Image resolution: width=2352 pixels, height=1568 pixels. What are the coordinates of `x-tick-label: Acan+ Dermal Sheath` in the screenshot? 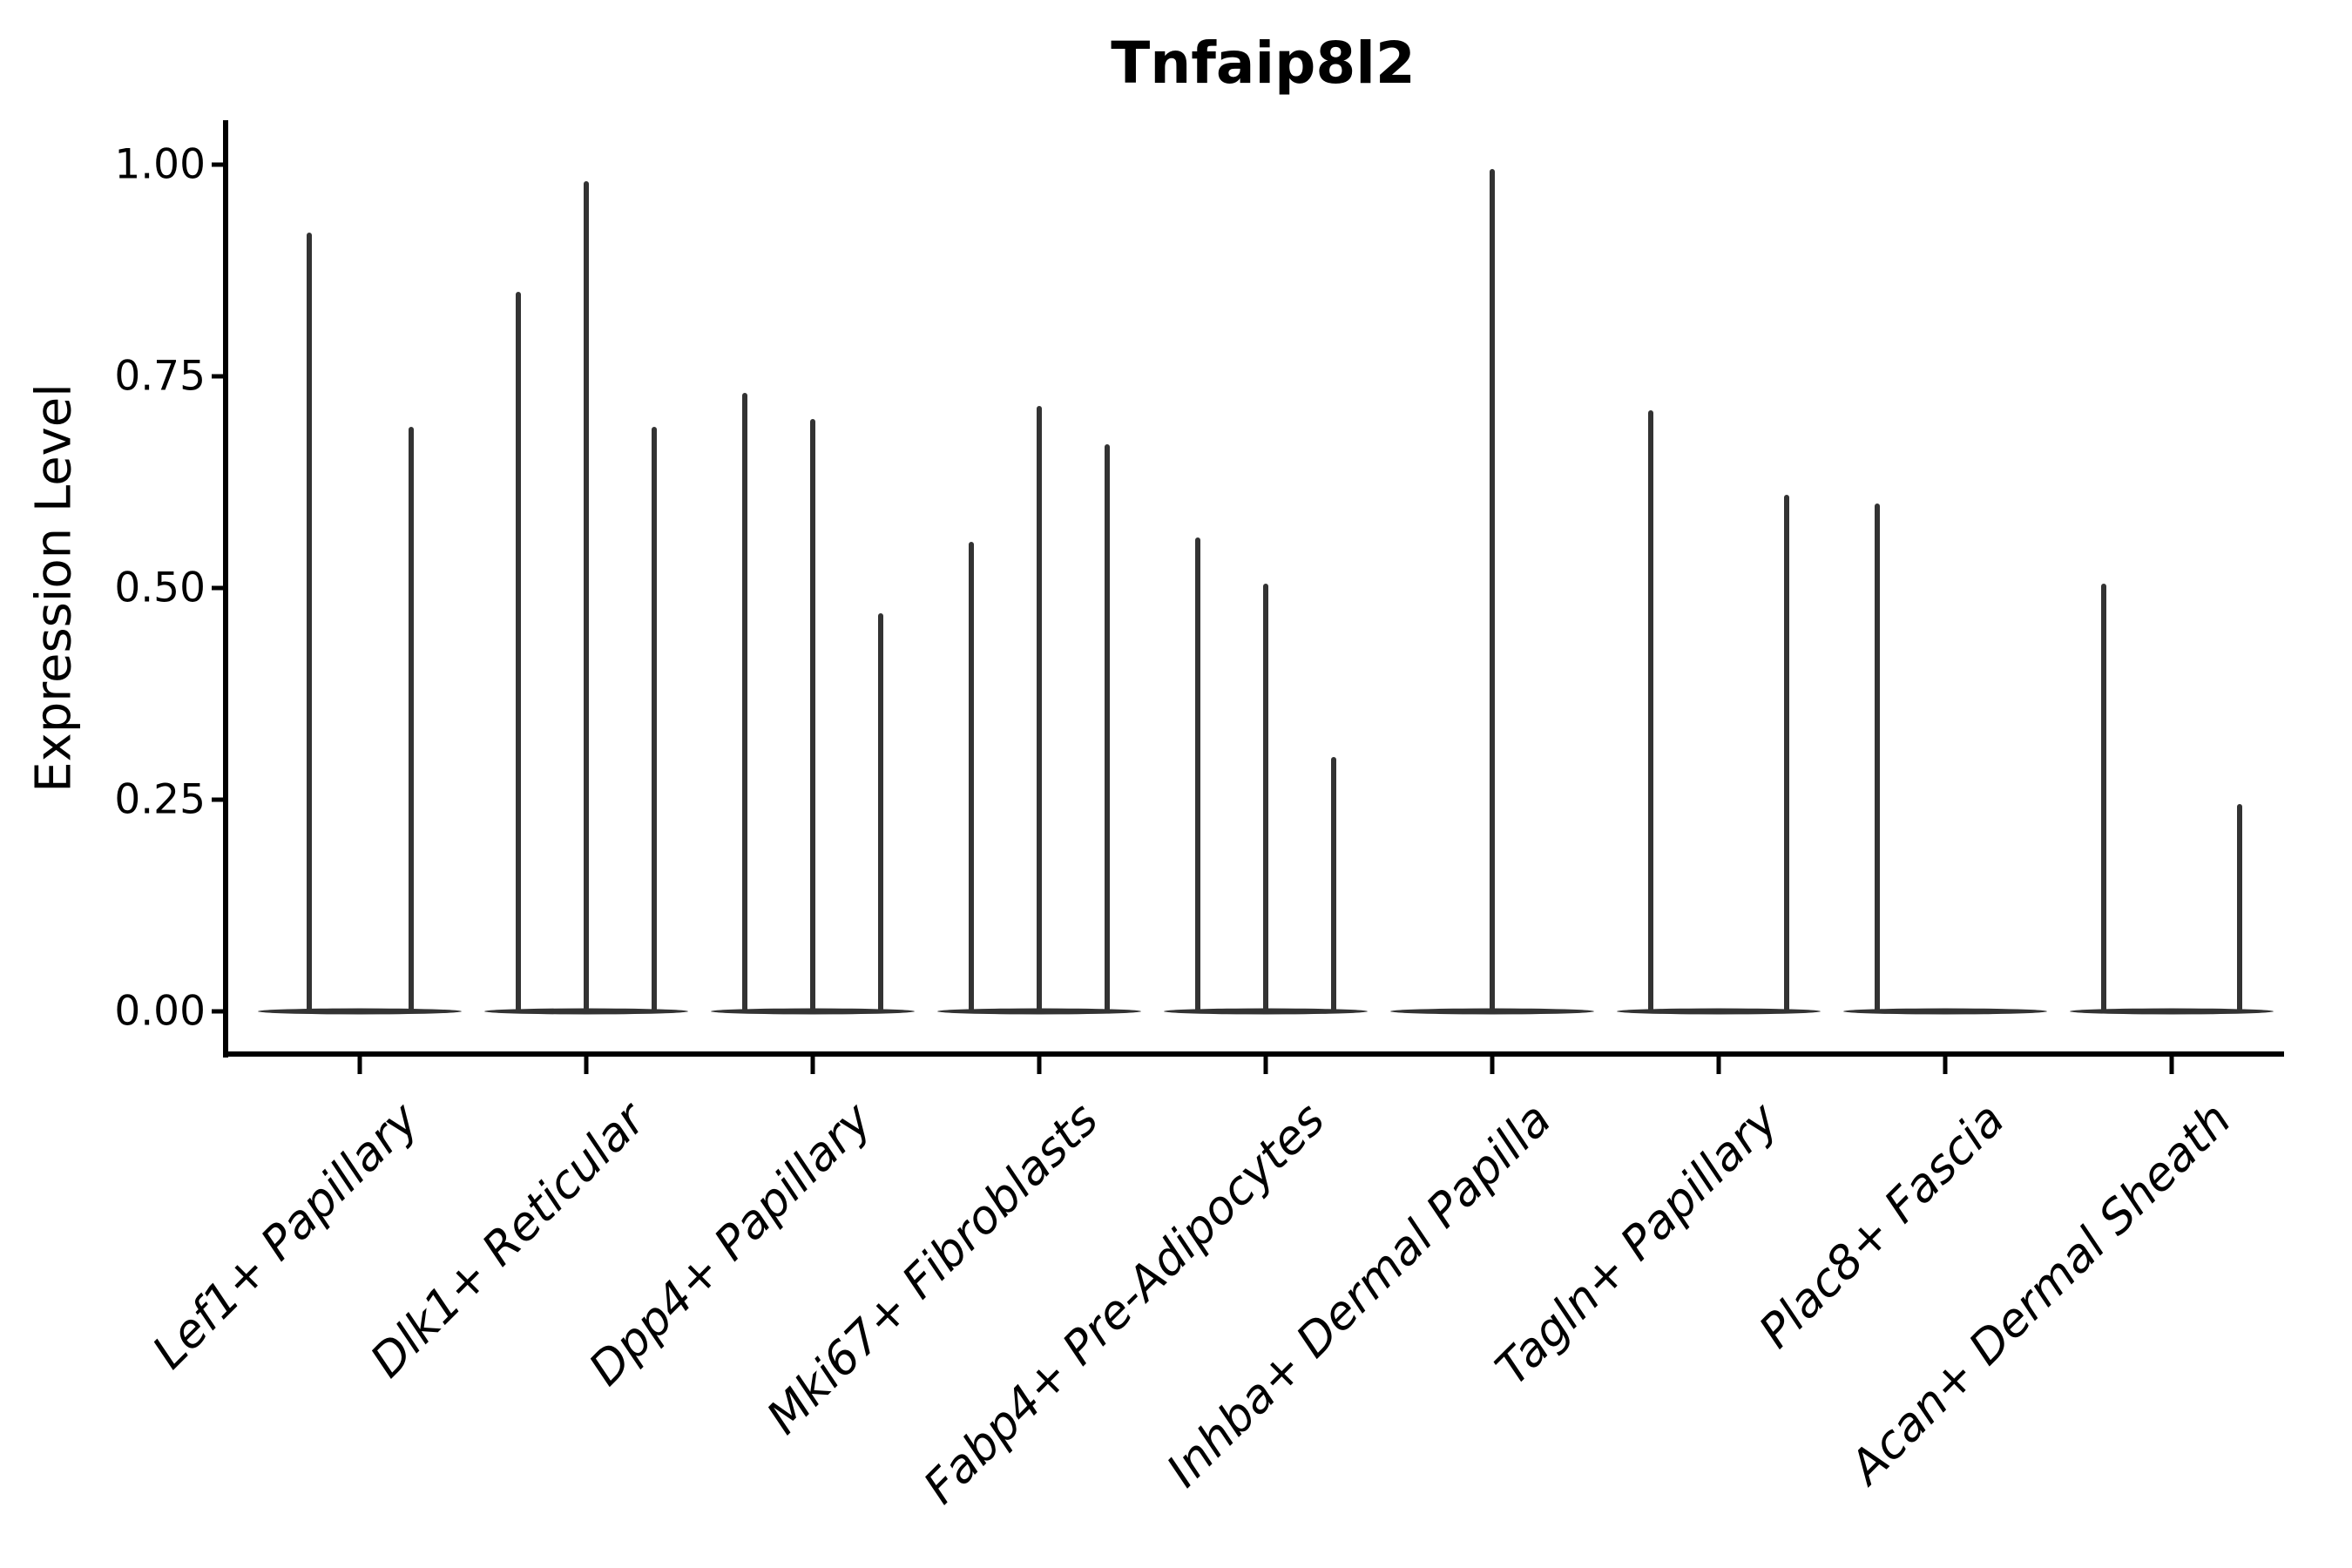 It's located at (2041, 1293).